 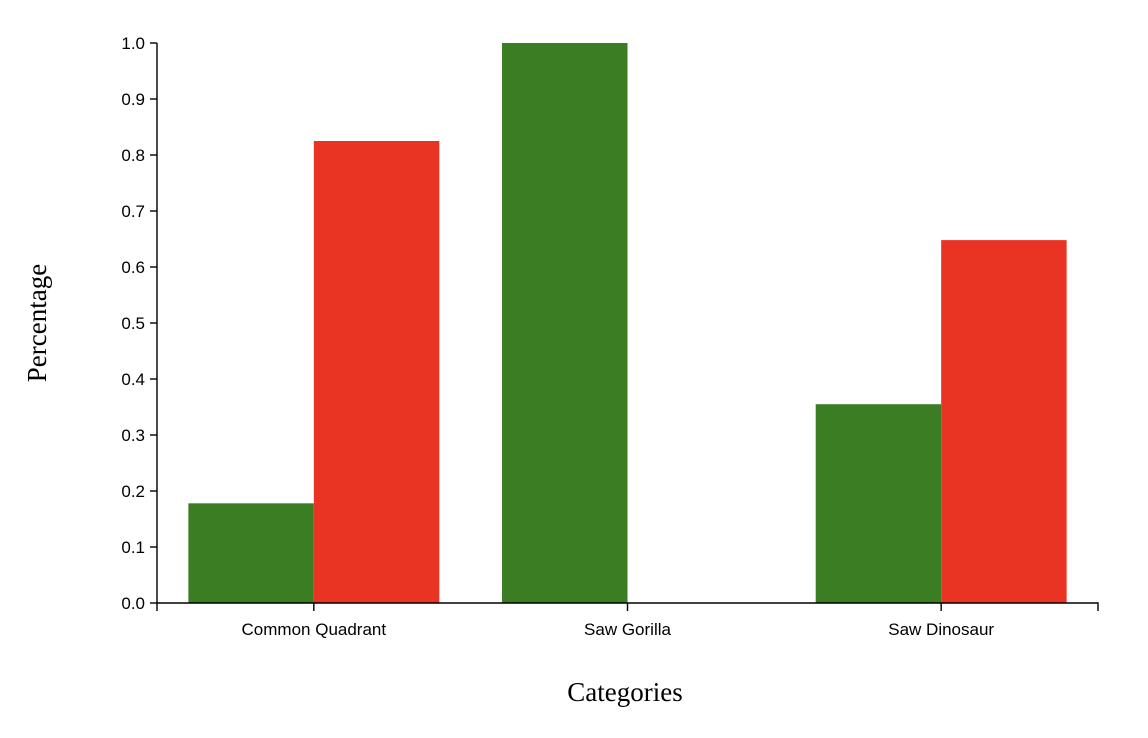 I want to click on y-tick-label: 0.0, so click(x=133, y=603).